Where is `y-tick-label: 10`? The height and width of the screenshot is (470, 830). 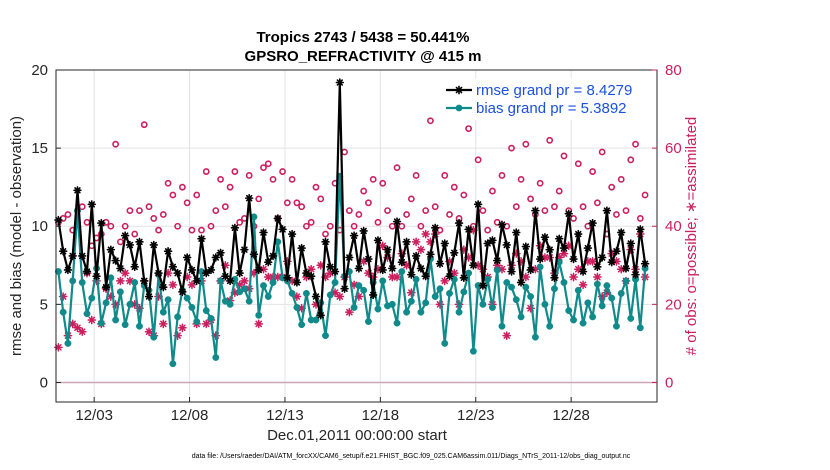
y-tick-label: 10 is located at coordinates (39, 226).